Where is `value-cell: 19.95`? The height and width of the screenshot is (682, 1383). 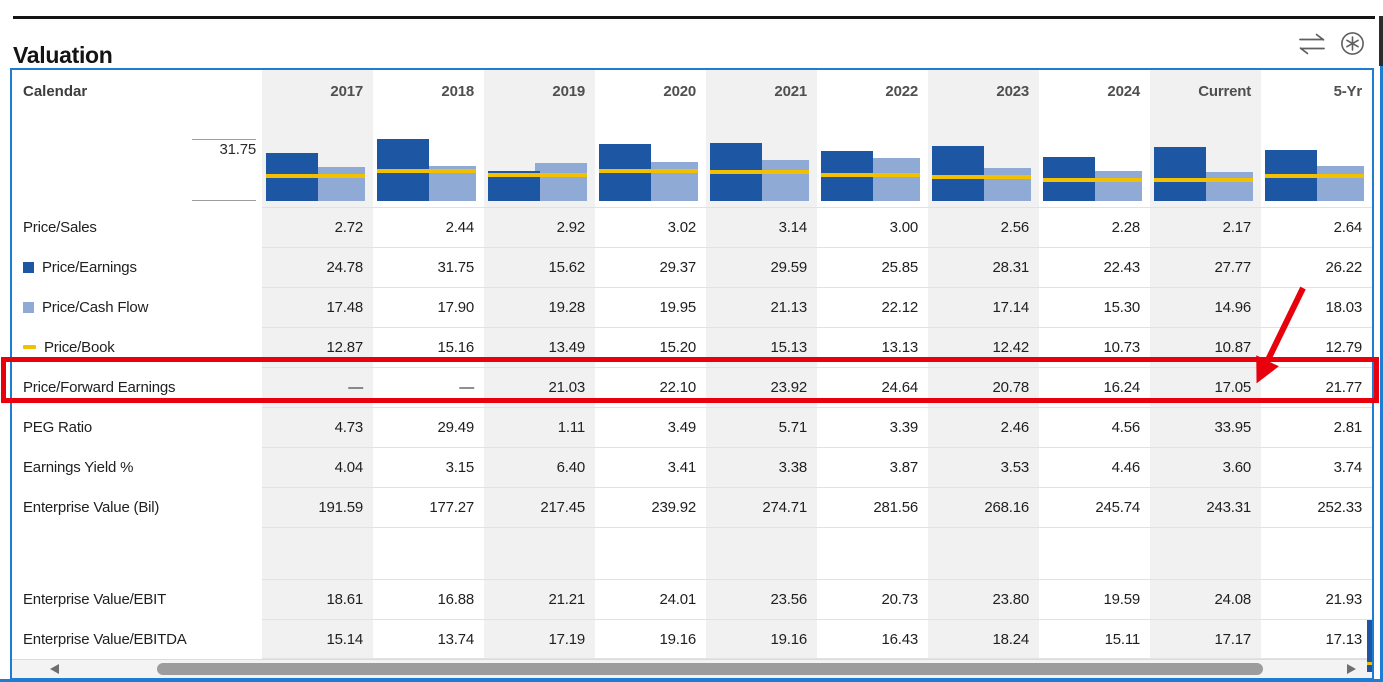 value-cell: 19.95 is located at coordinates (650, 307).